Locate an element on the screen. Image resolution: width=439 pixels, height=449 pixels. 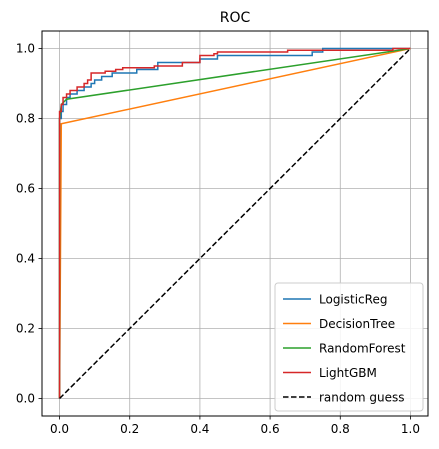
legend-label: random guess is located at coordinates (361, 398).